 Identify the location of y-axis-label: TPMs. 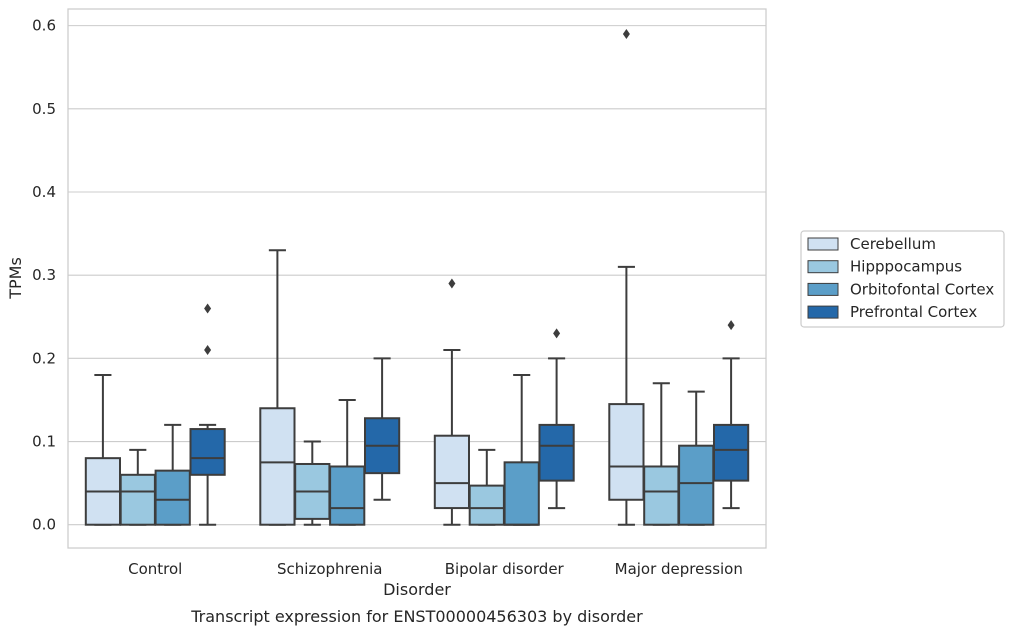
(15, 278).